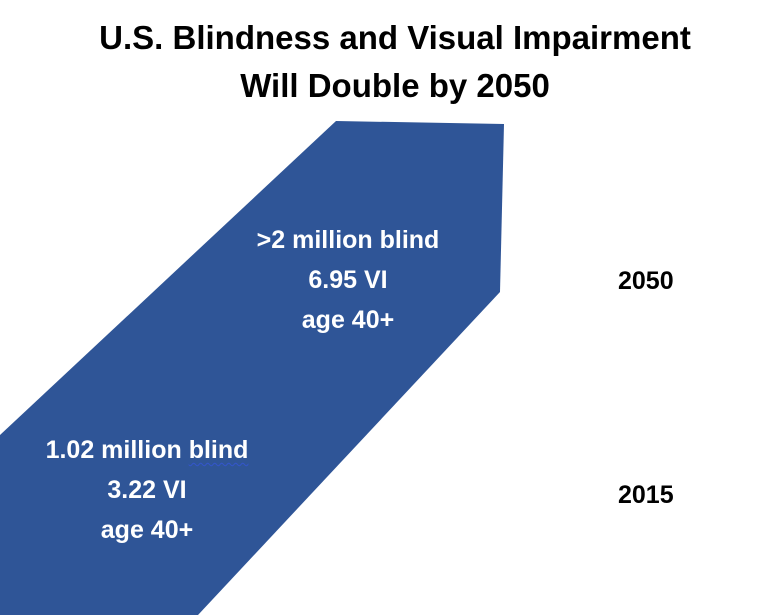  I want to click on year-label-2015: 2015, so click(646, 495).